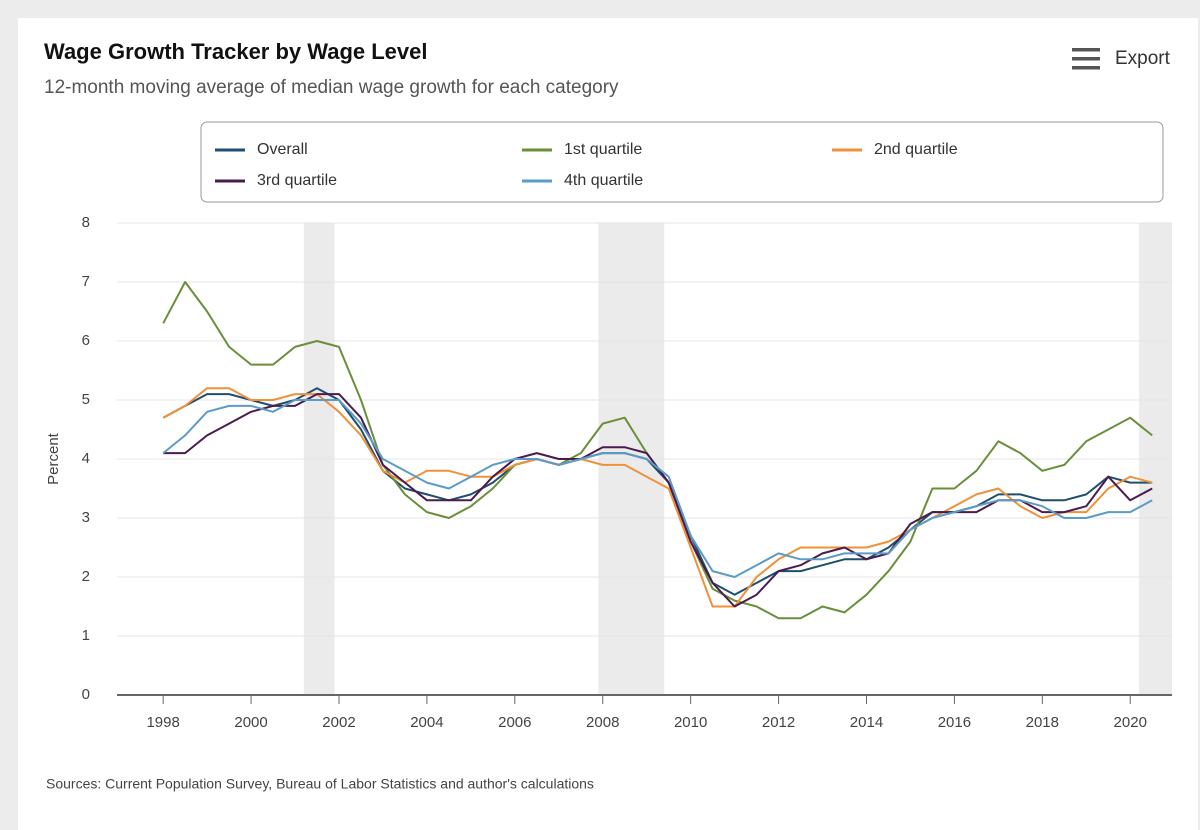 The height and width of the screenshot is (830, 1200). Describe the element at coordinates (297, 180) in the screenshot. I see `legend-label: 3rd quartile` at that location.